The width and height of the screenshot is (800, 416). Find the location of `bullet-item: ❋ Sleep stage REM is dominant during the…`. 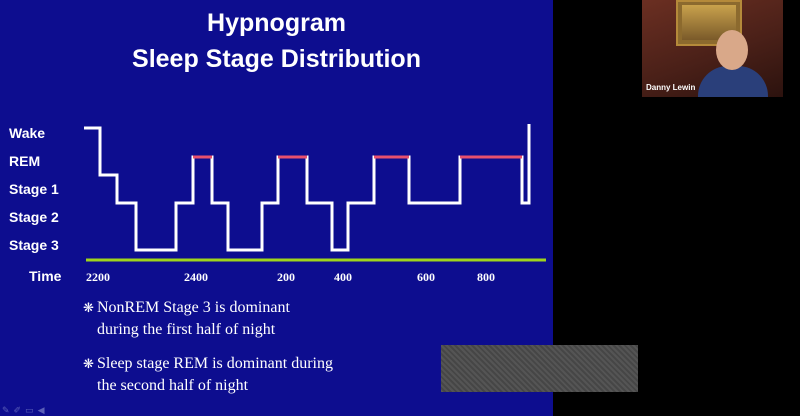

bullet-item: ❋ Sleep stage REM is dominant during the… is located at coordinates (303, 375).